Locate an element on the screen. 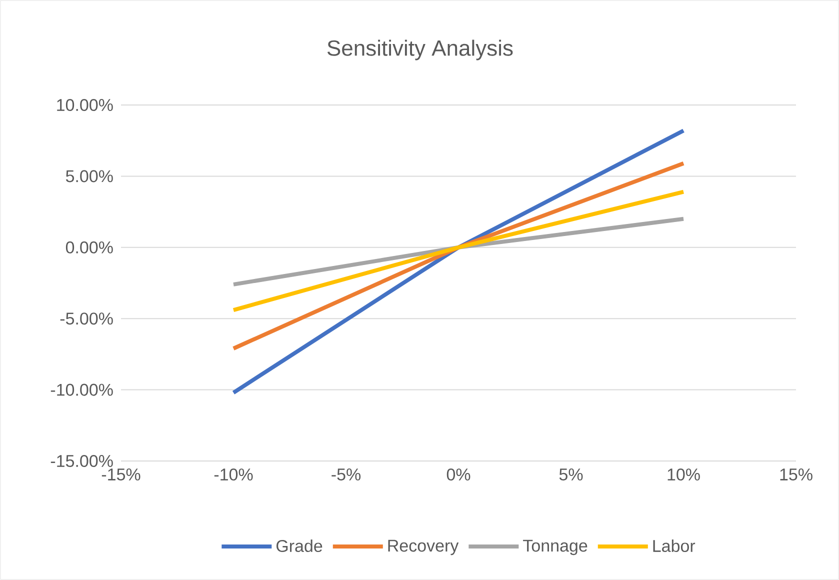 The height and width of the screenshot is (580, 839). x-tick-label: -10% is located at coordinates (233, 474).